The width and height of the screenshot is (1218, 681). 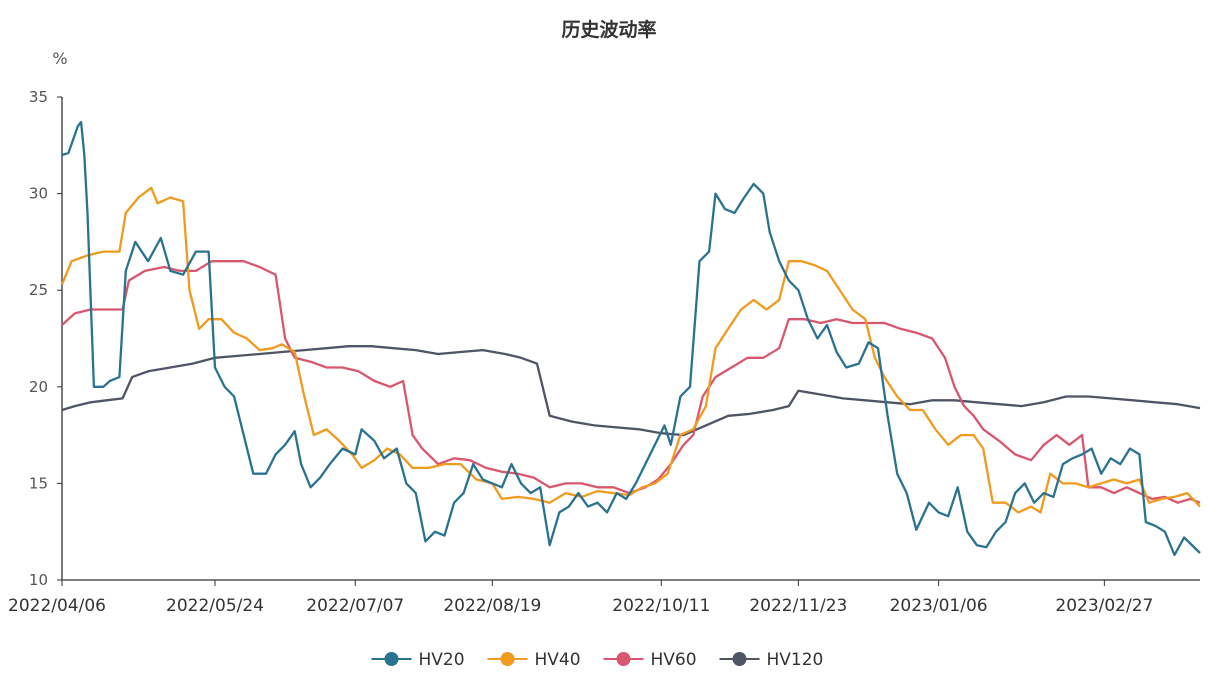 I want to click on series-line-hv120, so click(x=631, y=391).